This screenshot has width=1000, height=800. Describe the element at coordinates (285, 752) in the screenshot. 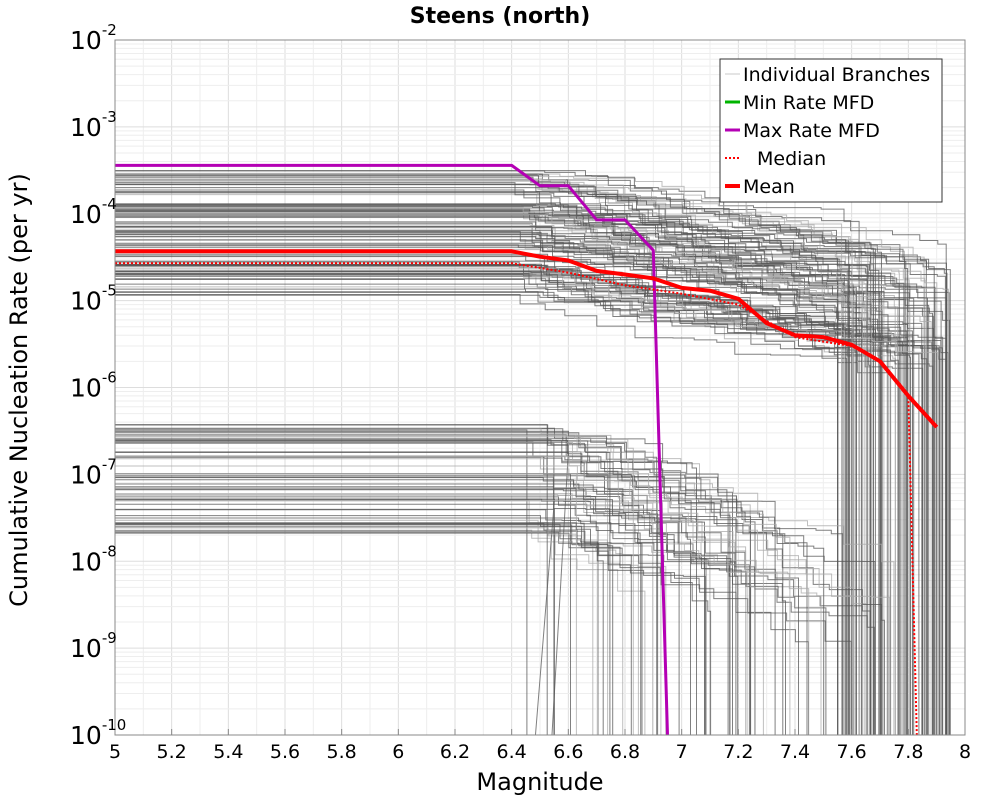

I see `x-tick-label: 5.6` at that location.